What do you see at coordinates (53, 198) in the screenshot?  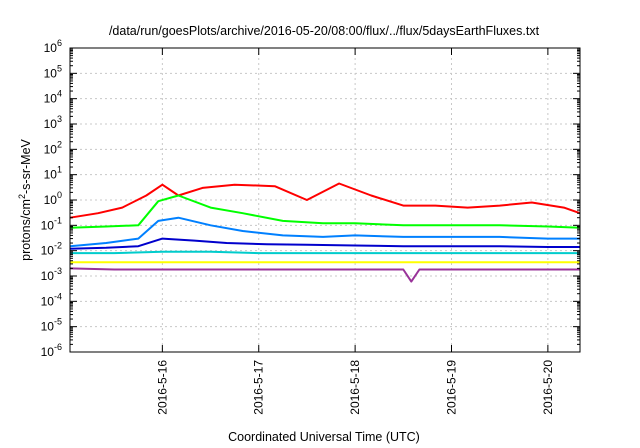 I see `y-tick-label: 10⁰` at bounding box center [53, 198].